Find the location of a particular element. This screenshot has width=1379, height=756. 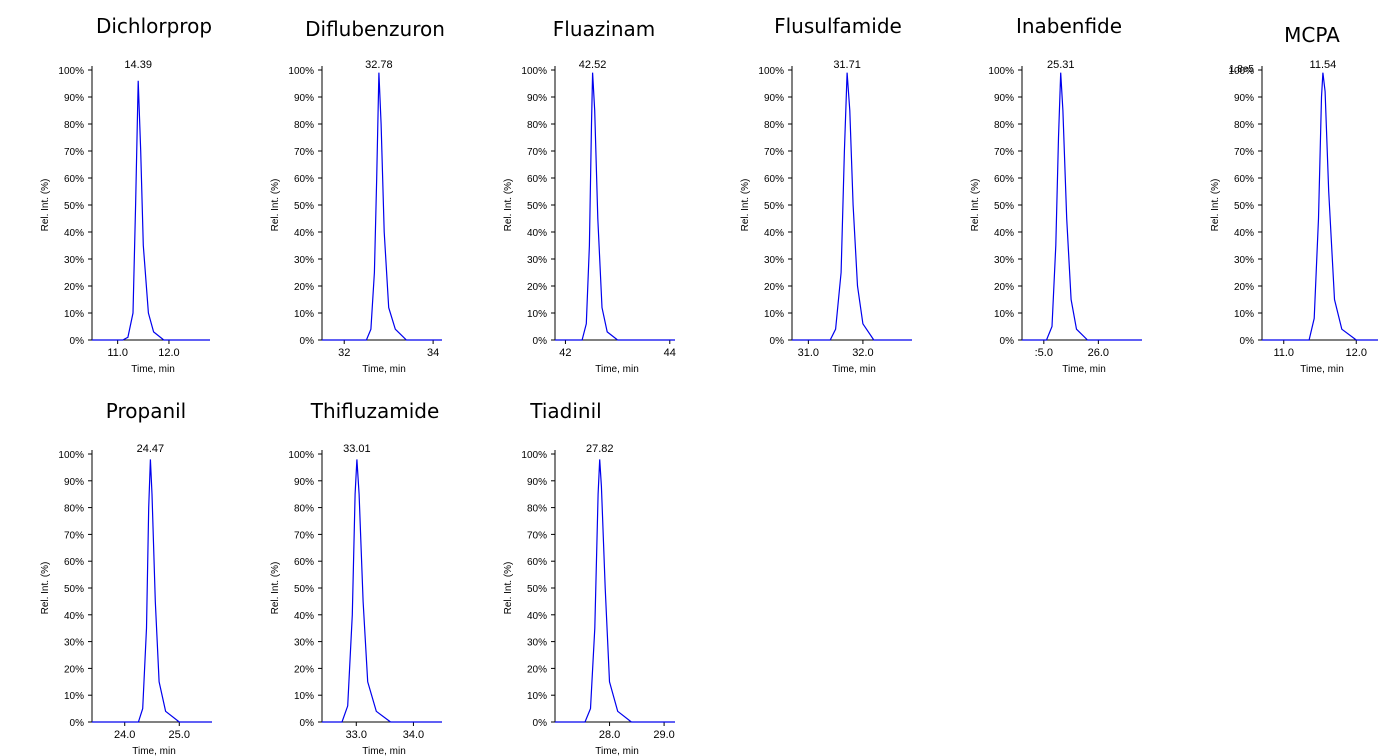

peak-label: 32.78 is located at coordinates (379, 65).